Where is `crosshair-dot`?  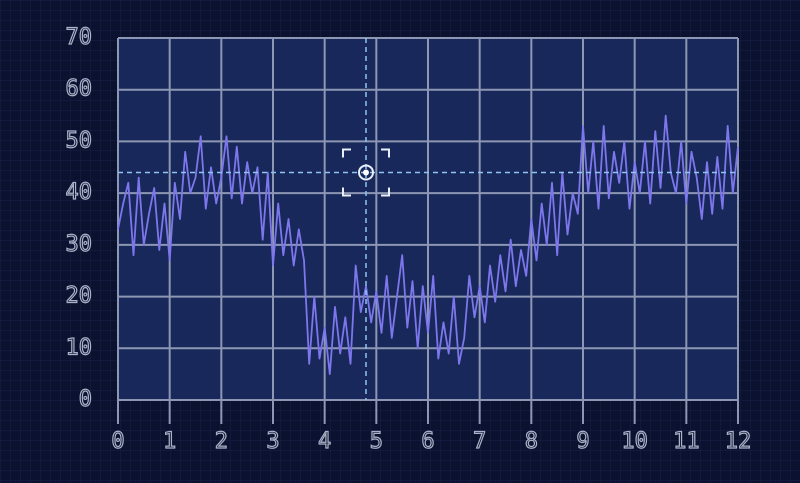 crosshair-dot is located at coordinates (366, 172).